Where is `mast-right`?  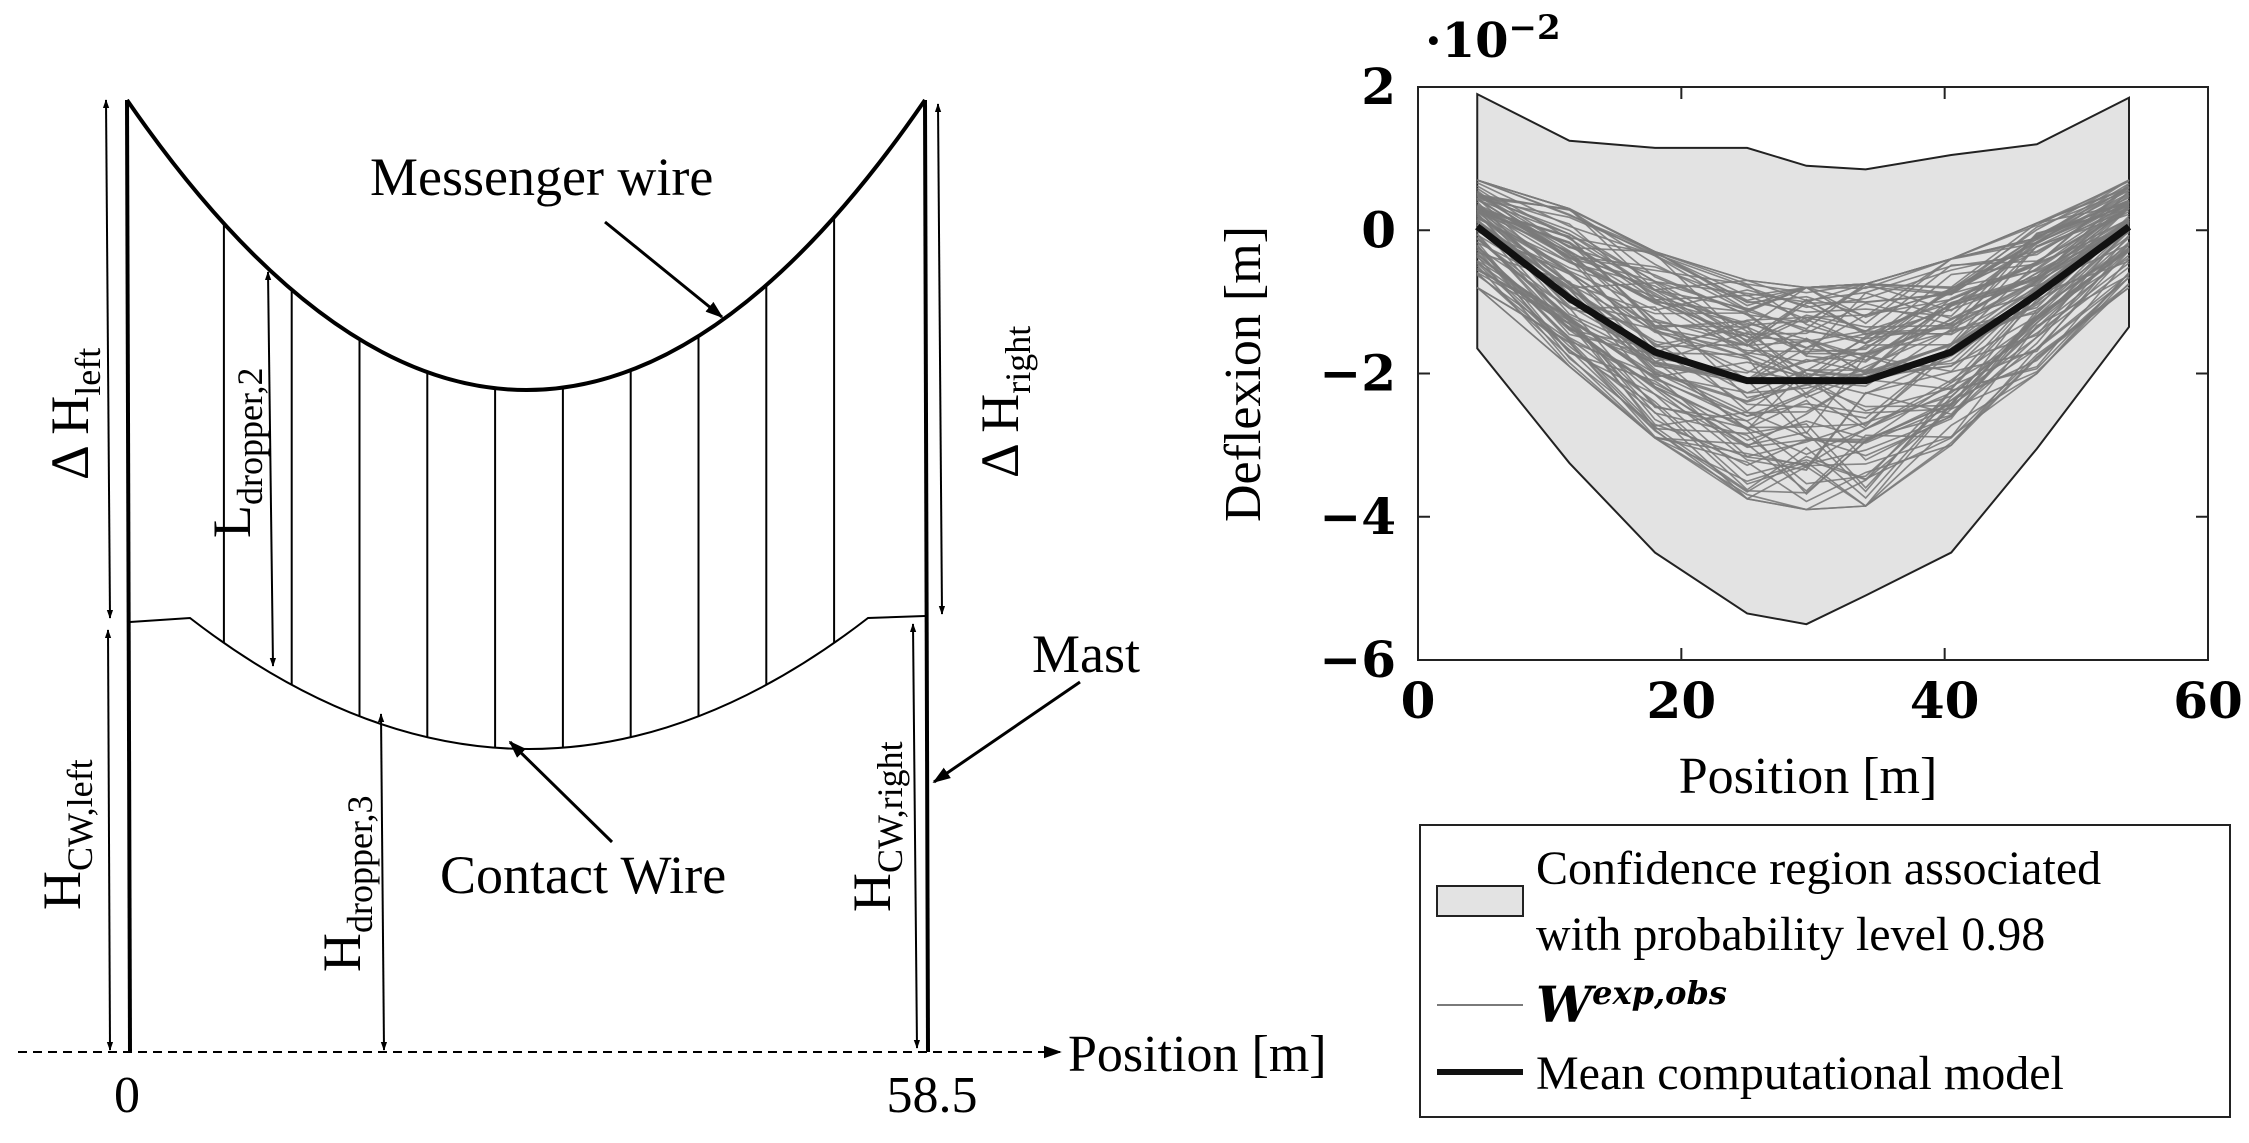
mast-right is located at coordinates (926, 576).